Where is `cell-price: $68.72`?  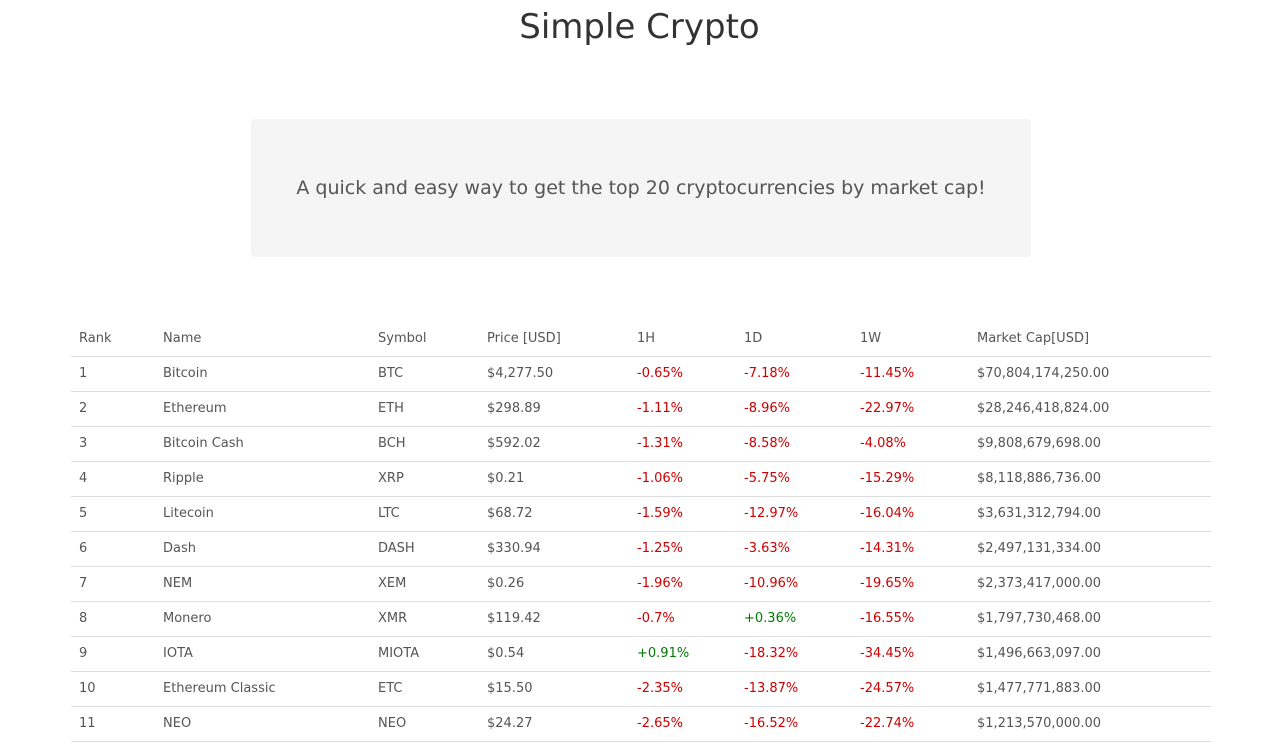
cell-price: $68.72 is located at coordinates (554, 514).